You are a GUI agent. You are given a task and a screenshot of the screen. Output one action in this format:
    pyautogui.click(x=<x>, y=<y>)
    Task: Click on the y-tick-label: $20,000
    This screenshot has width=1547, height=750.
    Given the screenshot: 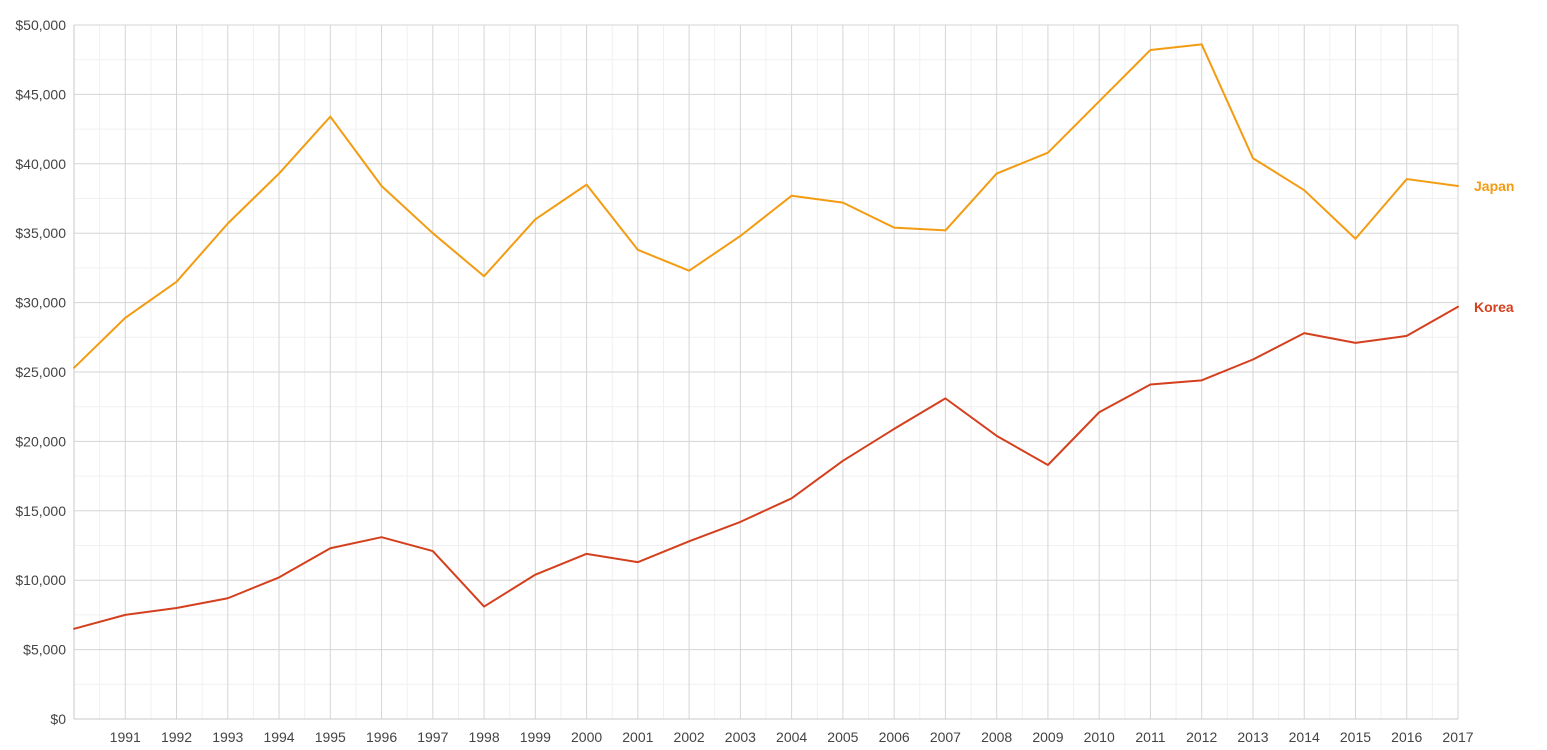 What is the action you would take?
    pyautogui.click(x=40, y=441)
    